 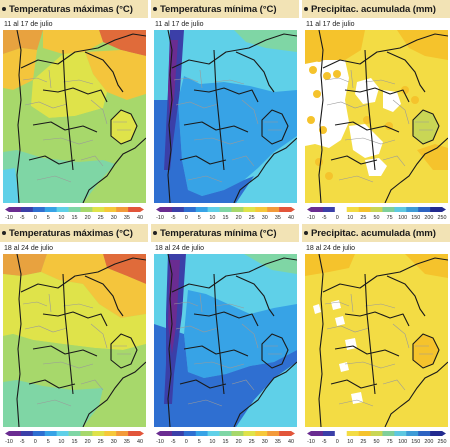 I want to click on color-legend: -10 -5 0 5 10 15 20 25 30 35 40, so click(x=225, y=213).